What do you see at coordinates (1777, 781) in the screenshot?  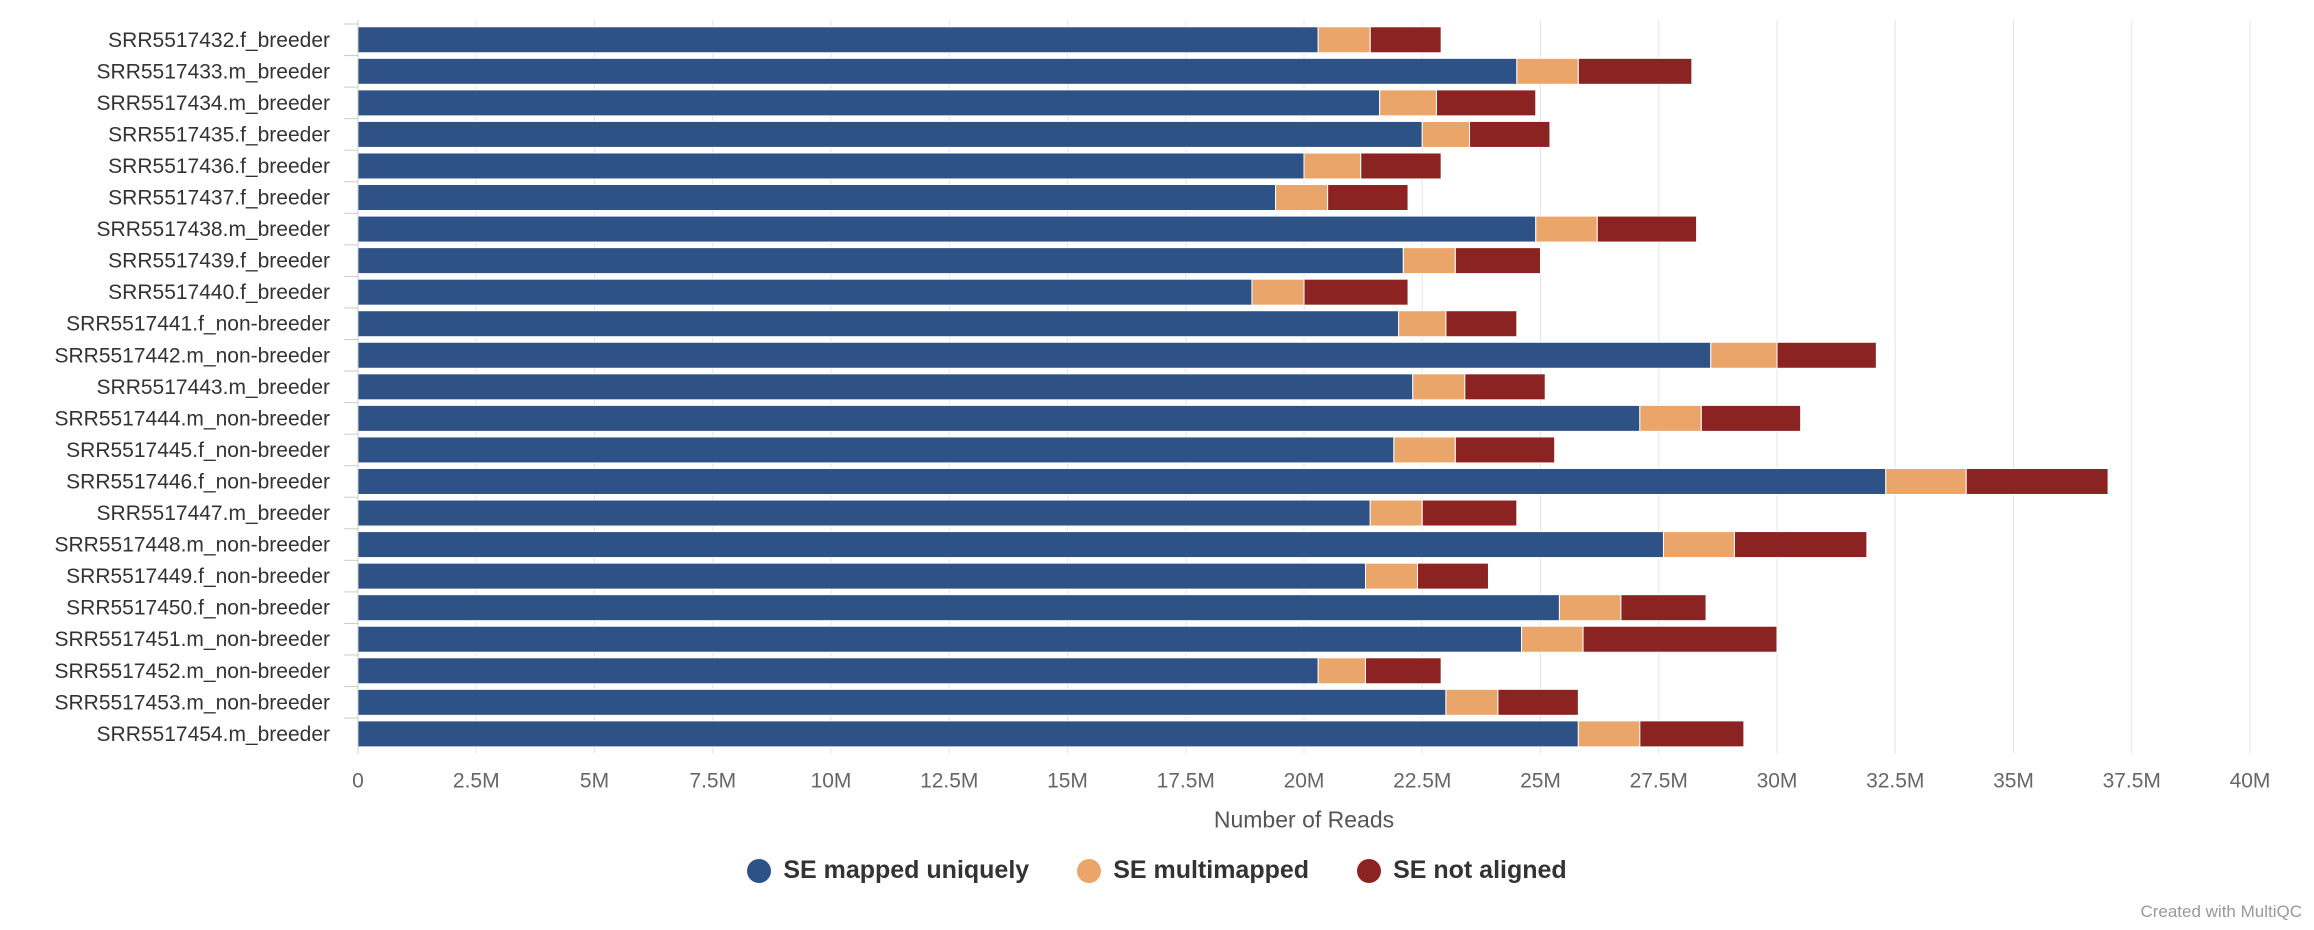 I see `x-tick-label: 30M` at bounding box center [1777, 781].